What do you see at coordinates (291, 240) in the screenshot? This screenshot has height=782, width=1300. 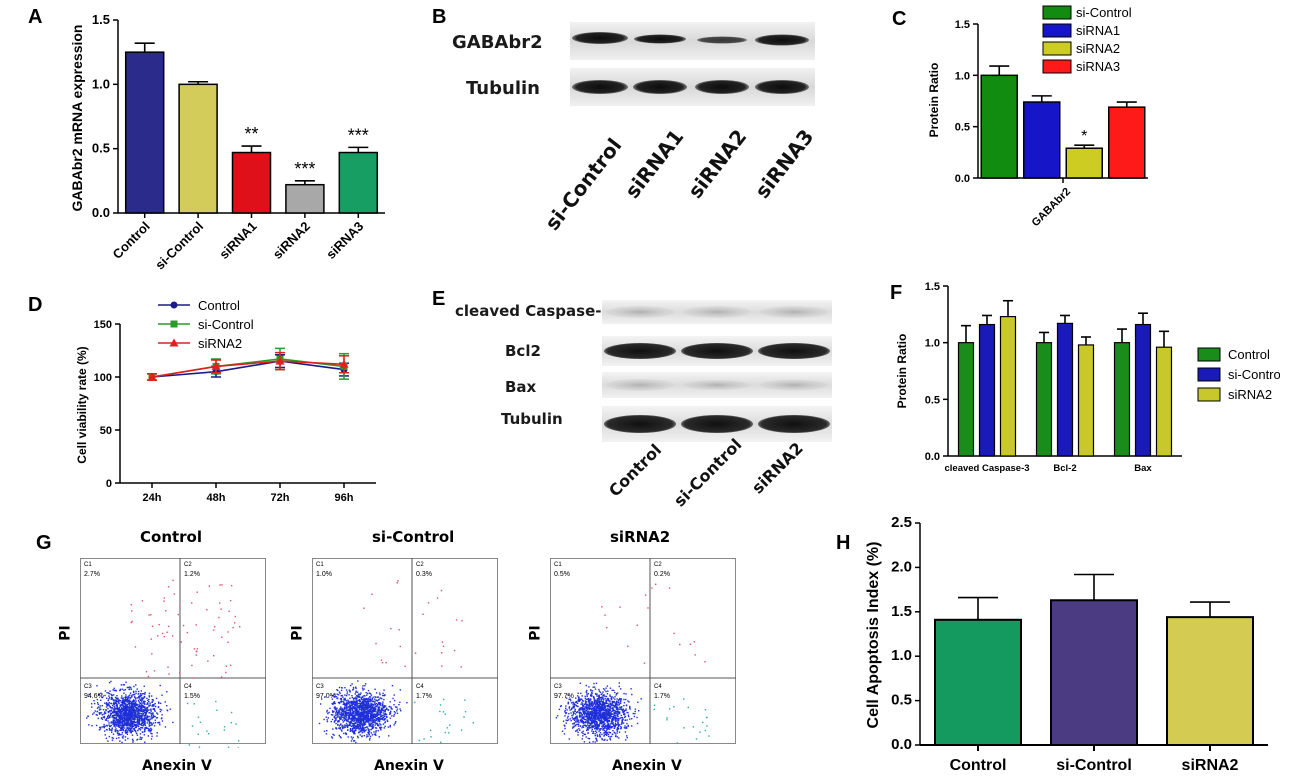 I see `x-tick-label: siRNA2` at bounding box center [291, 240].